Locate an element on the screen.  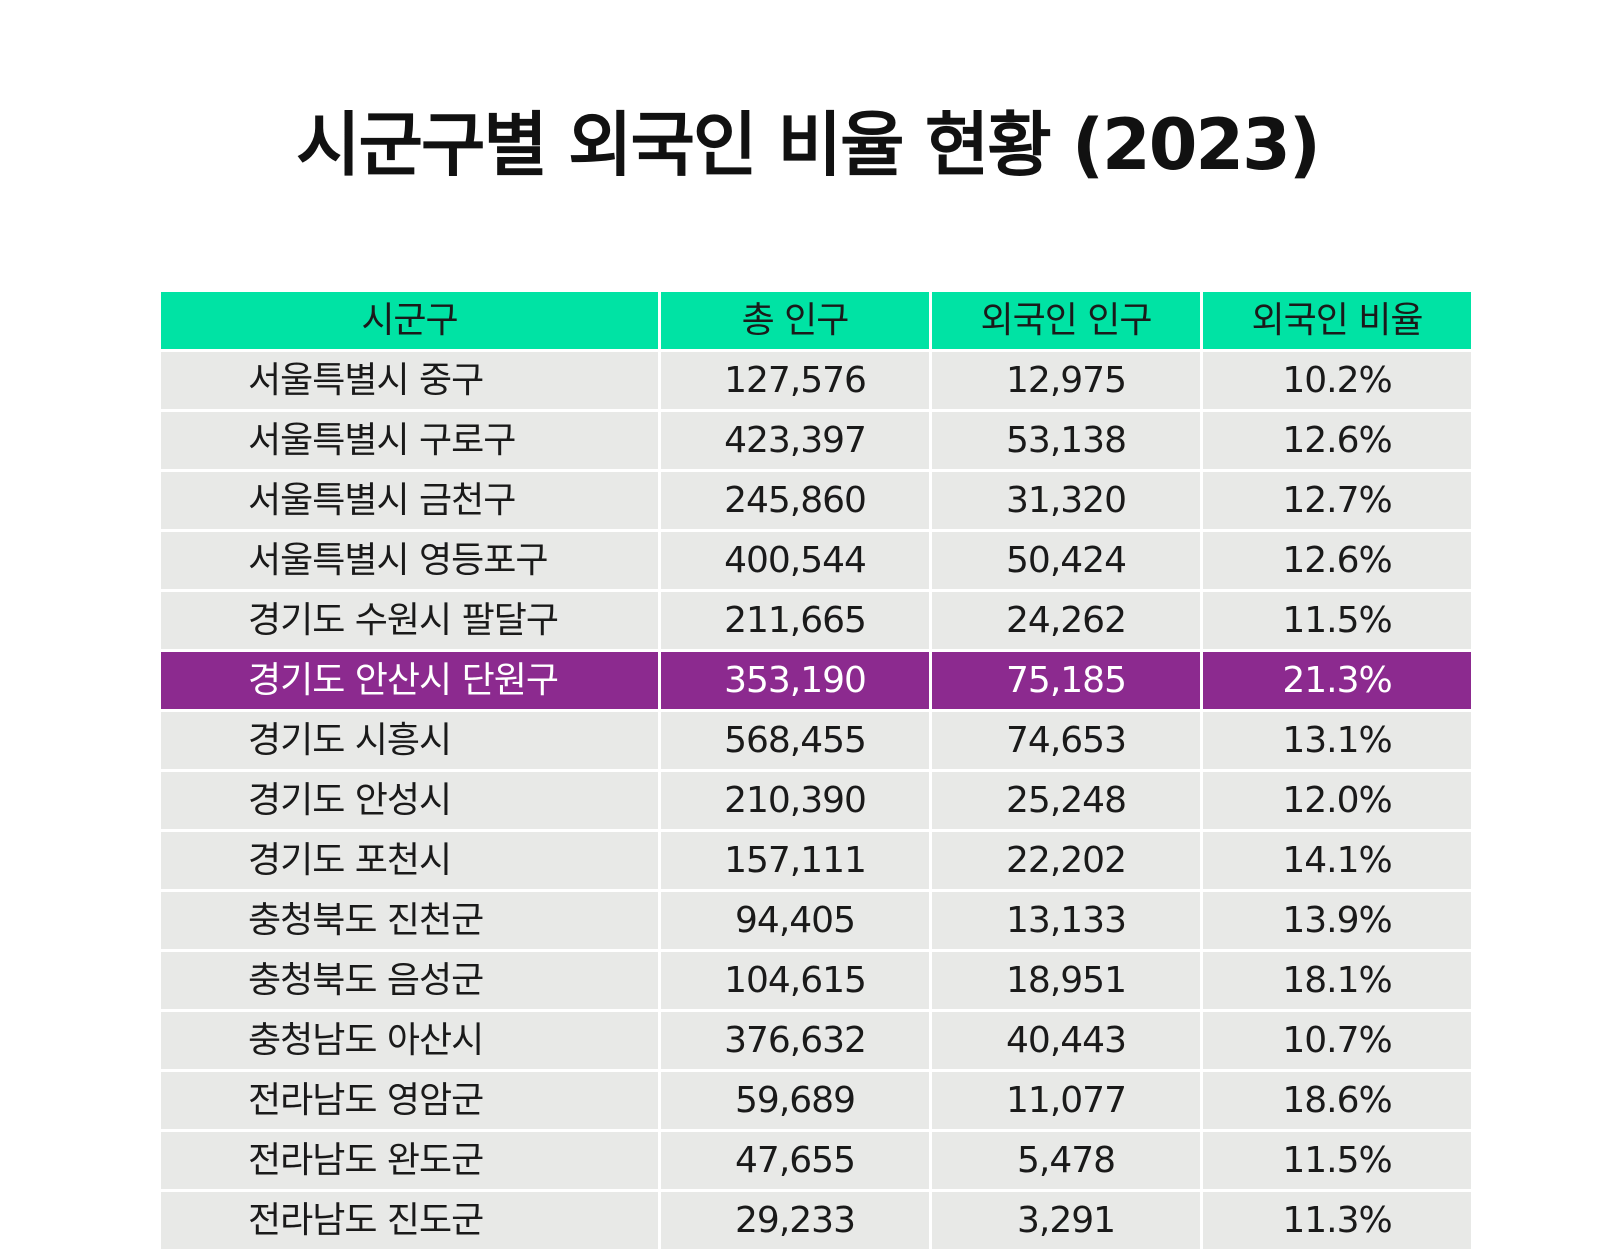
cell-foreign-population: 24,262 is located at coordinates (1066, 620).